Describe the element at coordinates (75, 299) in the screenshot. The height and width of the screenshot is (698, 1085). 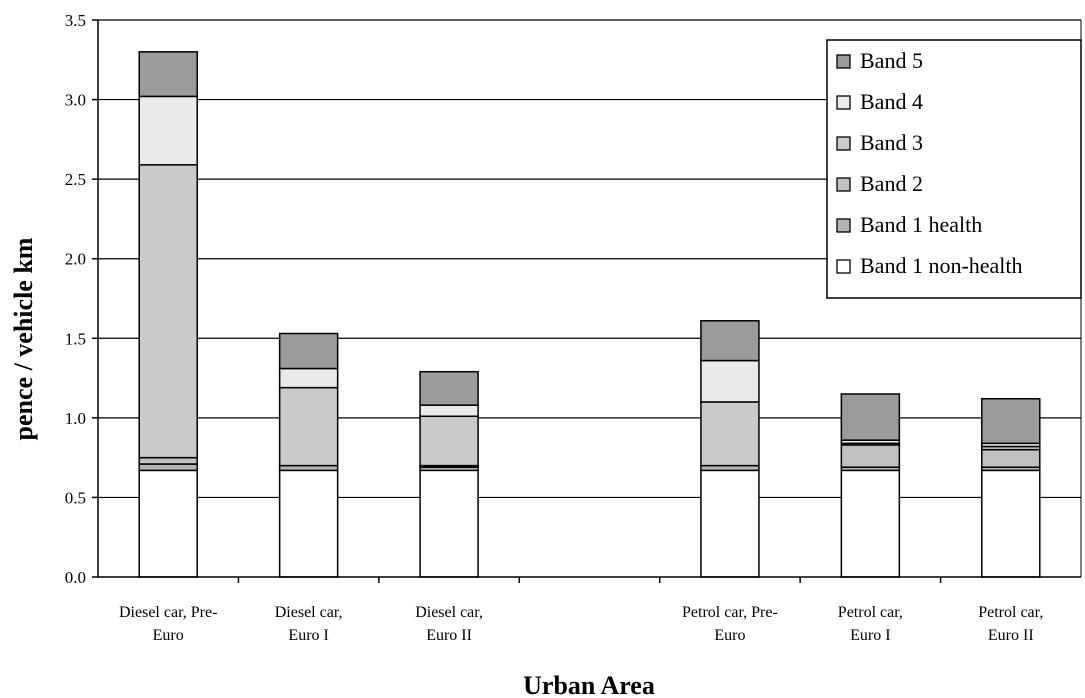
I see `y-tick-labels: 0.0 0.5 1.0 1.5 2.0 2.5 3.0 3.5` at that location.